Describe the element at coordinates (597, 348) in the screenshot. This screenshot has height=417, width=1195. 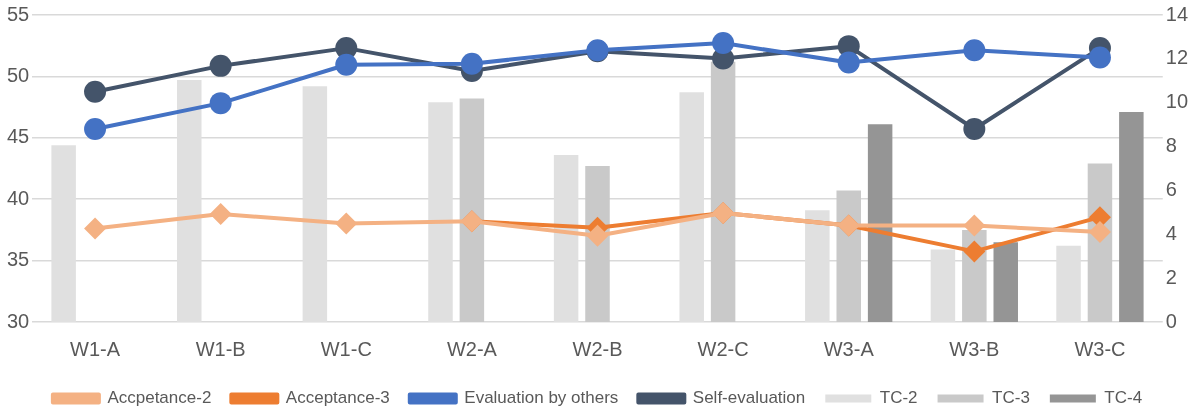
I see `x-tick-label: W2-B` at that location.